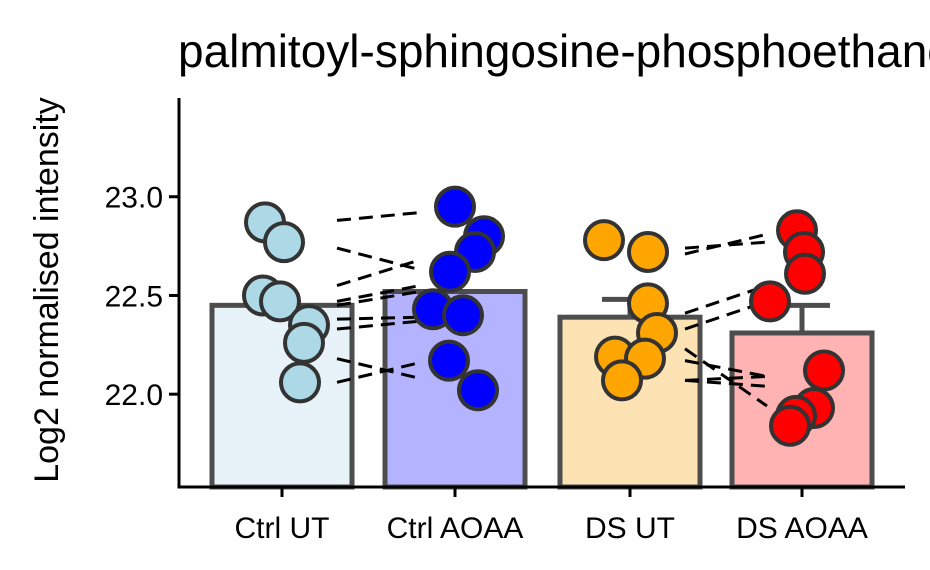 This screenshot has width=930, height=570. I want to click on y-tick-label-1: 22.5, so click(134, 296).